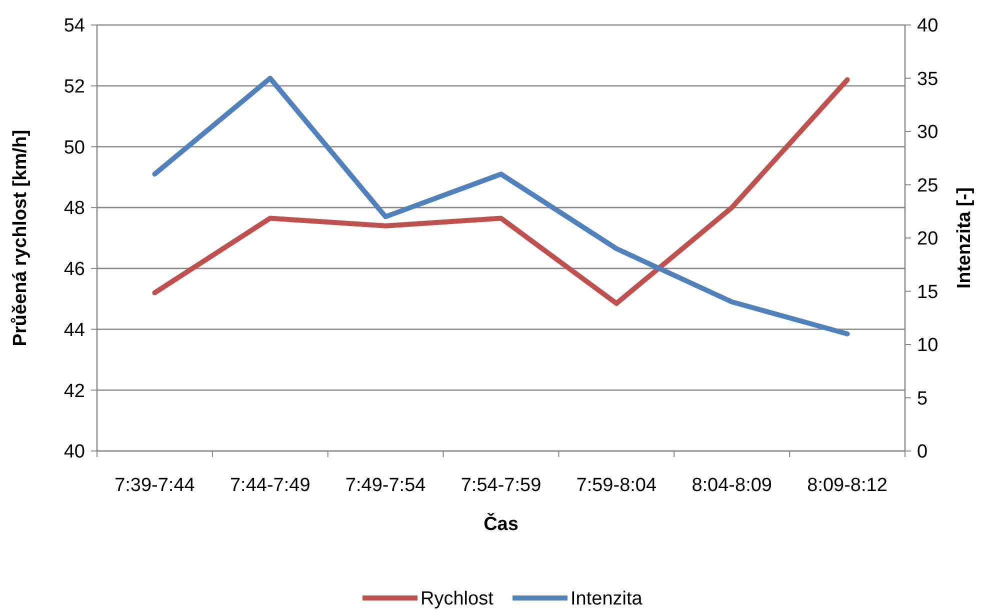  I want to click on y-tick-label: 52, so click(74, 87).